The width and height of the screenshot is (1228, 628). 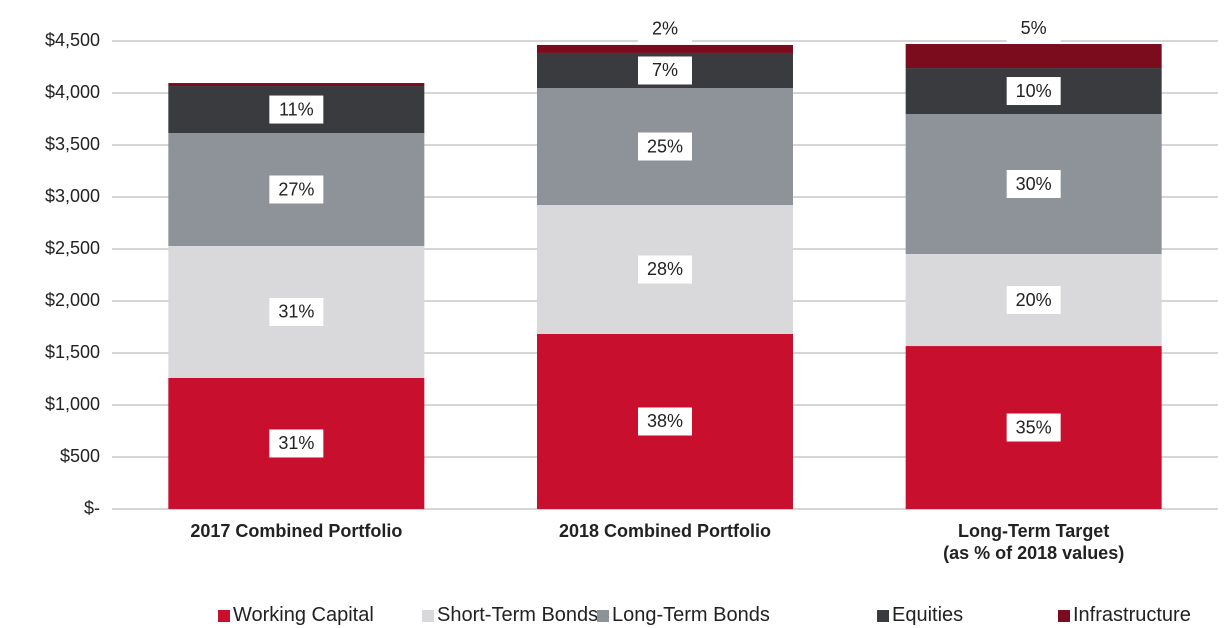 What do you see at coordinates (296, 531) in the screenshot?
I see `x-tick-label: 2017 Combined Portfolio` at bounding box center [296, 531].